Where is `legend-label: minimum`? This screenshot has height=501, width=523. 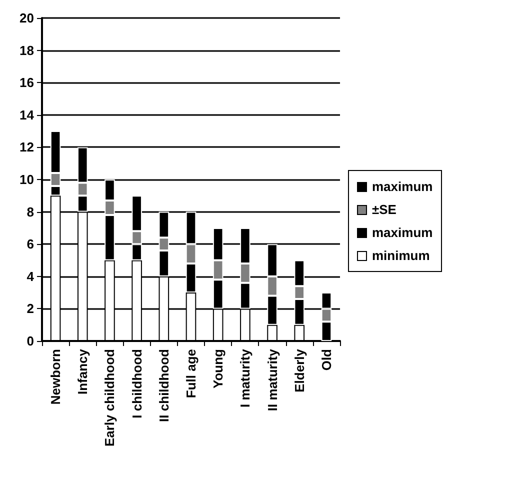
legend-label: minimum is located at coordinates (401, 255).